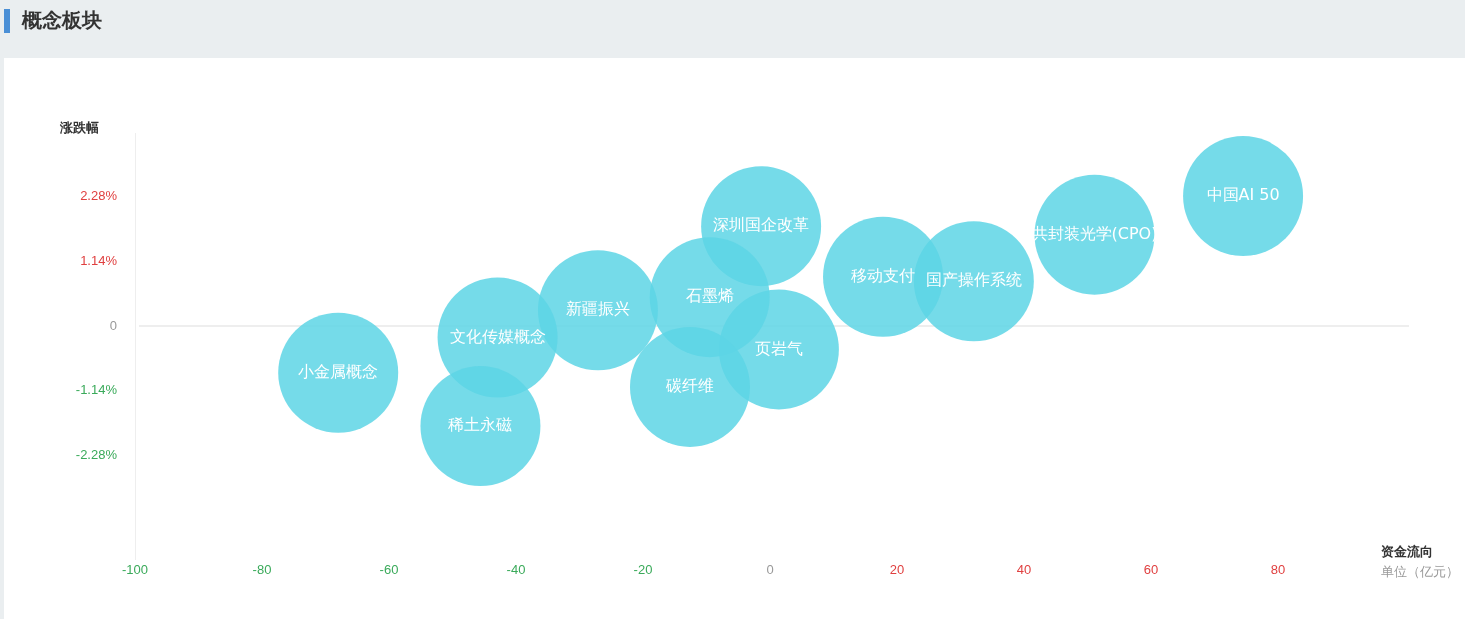 This screenshot has height=619, width=1465. Describe the element at coordinates (643, 570) in the screenshot. I see `x-tick-label: -20` at that location.